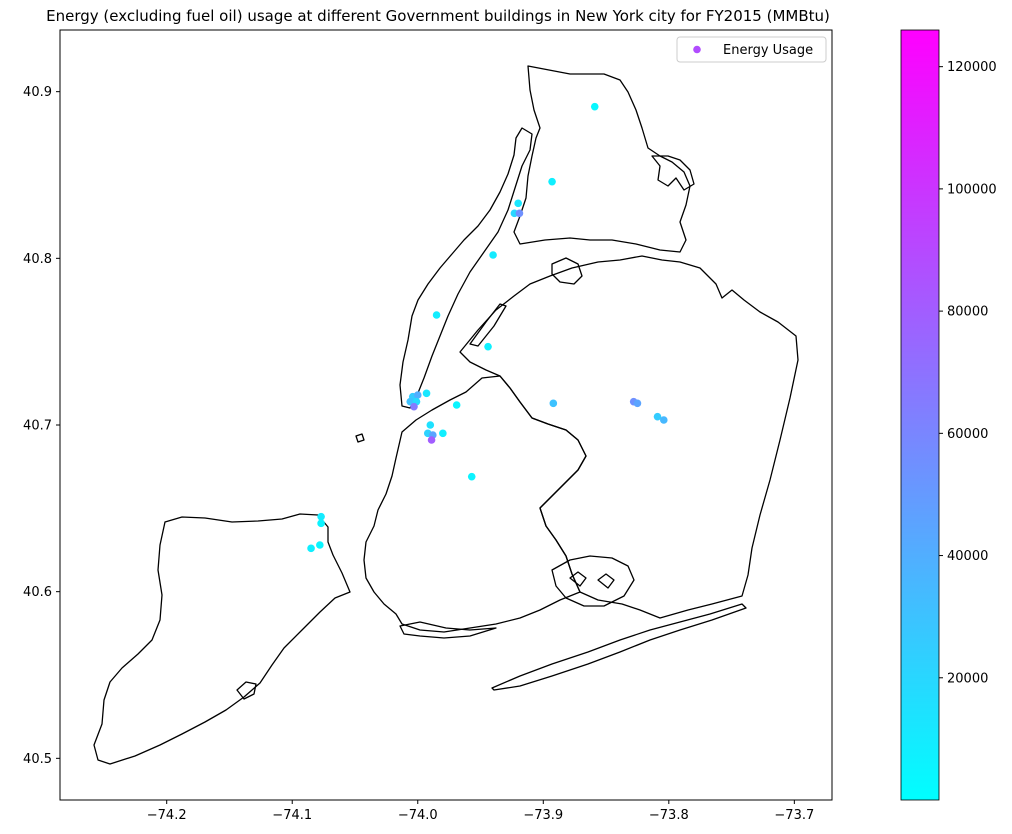  Describe the element at coordinates (246, 690) in the screenshot. I see `staten-island-wetland` at that location.